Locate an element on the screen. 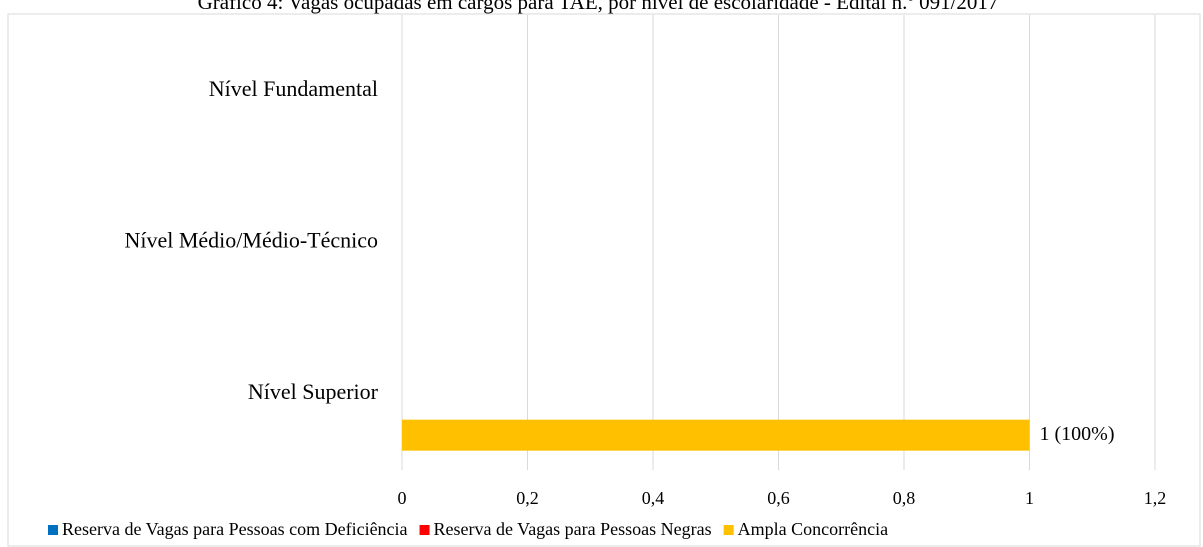  x-tick-label: 0,4 is located at coordinates (653, 498).